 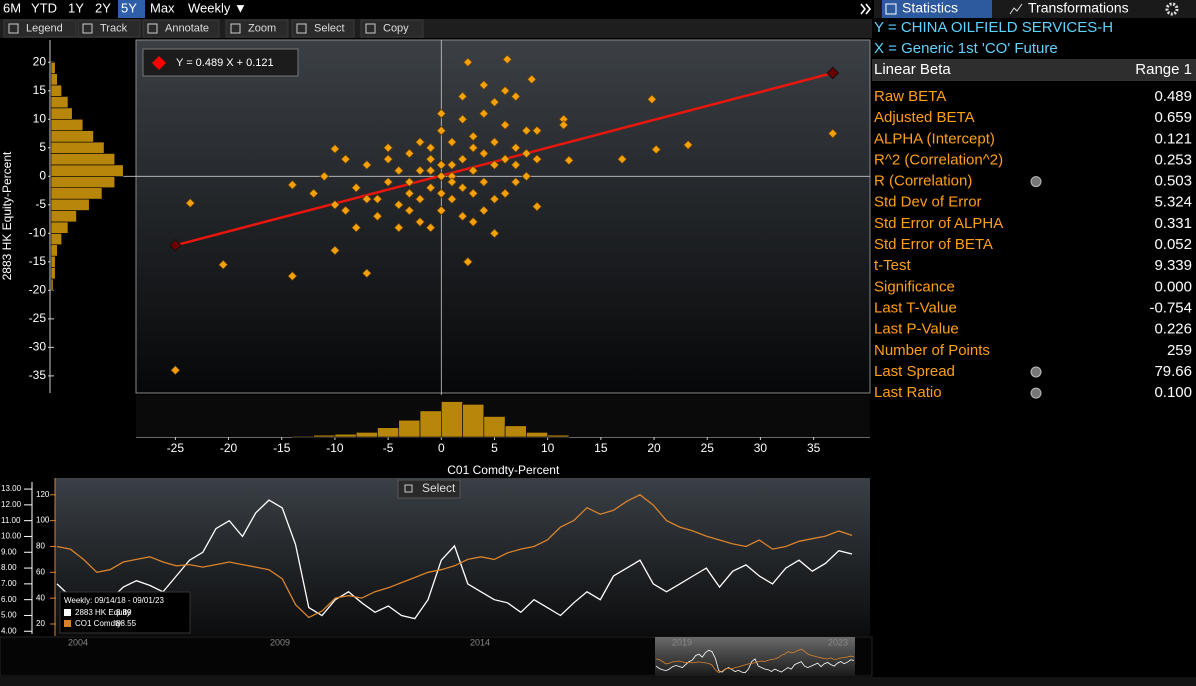 I want to click on stat-value: 0.000, so click(x=1173, y=286).